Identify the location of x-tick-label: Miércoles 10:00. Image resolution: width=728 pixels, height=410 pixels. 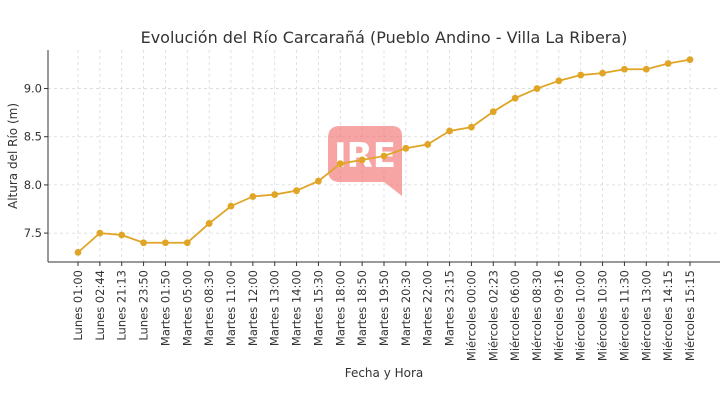
(581, 315).